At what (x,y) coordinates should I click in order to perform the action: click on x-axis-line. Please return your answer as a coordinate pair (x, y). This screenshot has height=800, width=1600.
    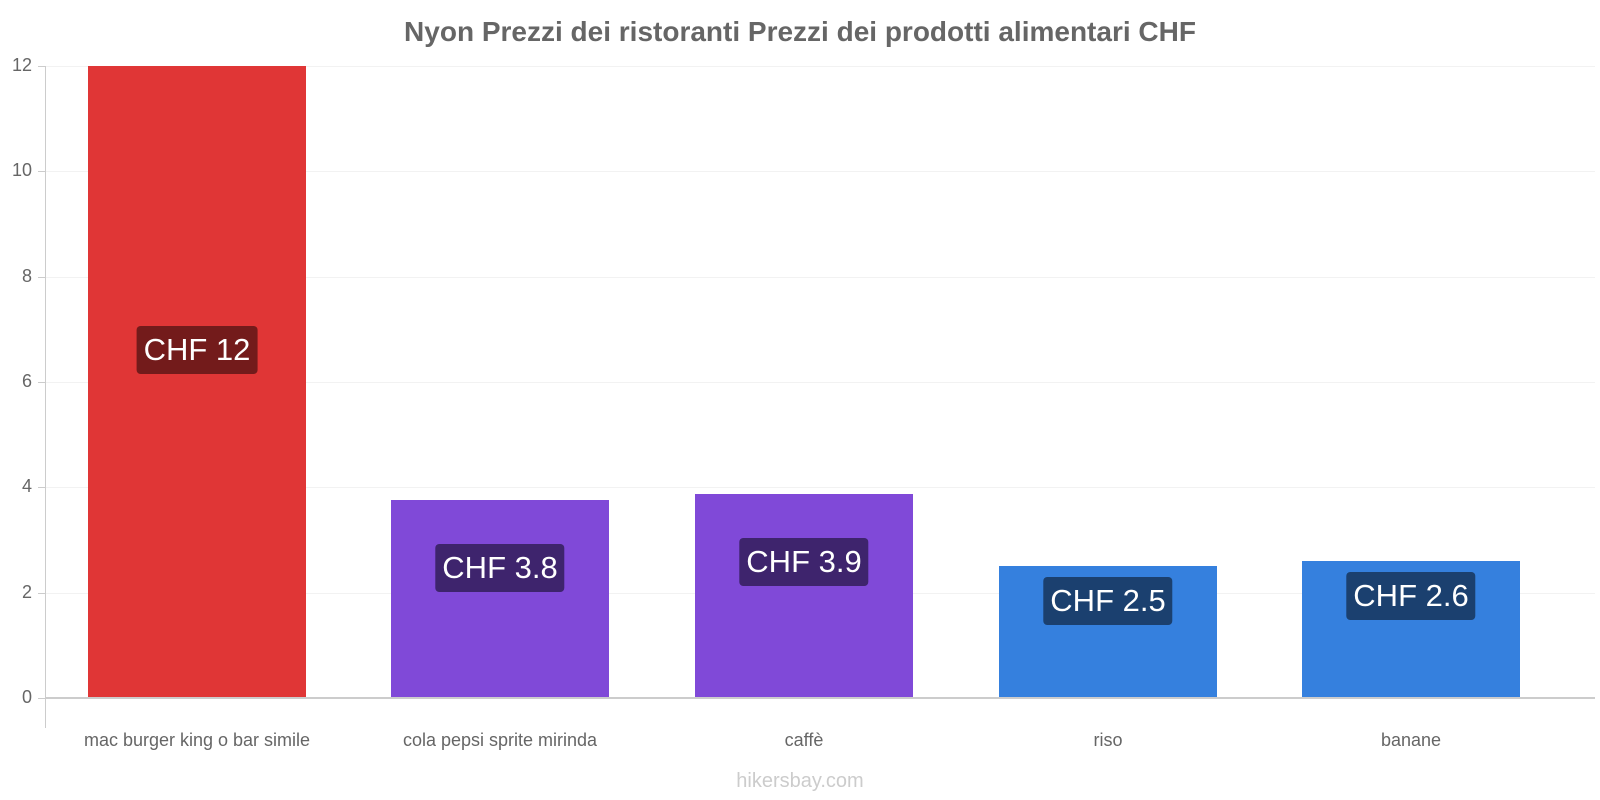
    Looking at the image, I should click on (820, 698).